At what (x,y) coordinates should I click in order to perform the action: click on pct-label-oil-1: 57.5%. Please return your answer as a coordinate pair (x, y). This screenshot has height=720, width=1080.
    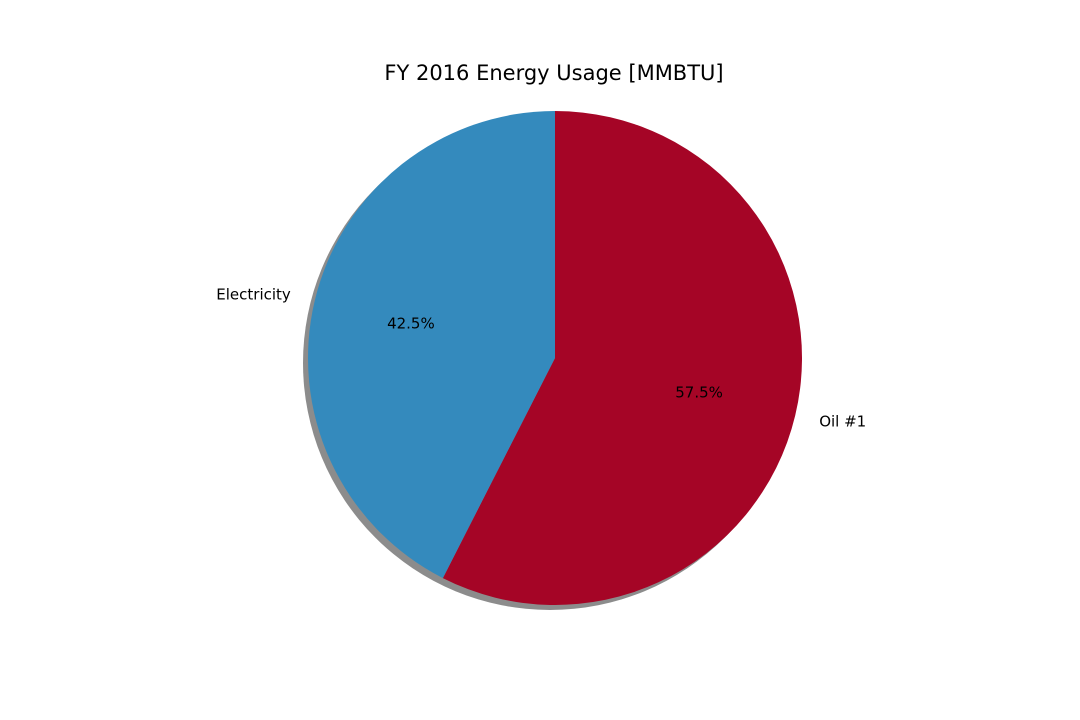
    Looking at the image, I should click on (699, 393).